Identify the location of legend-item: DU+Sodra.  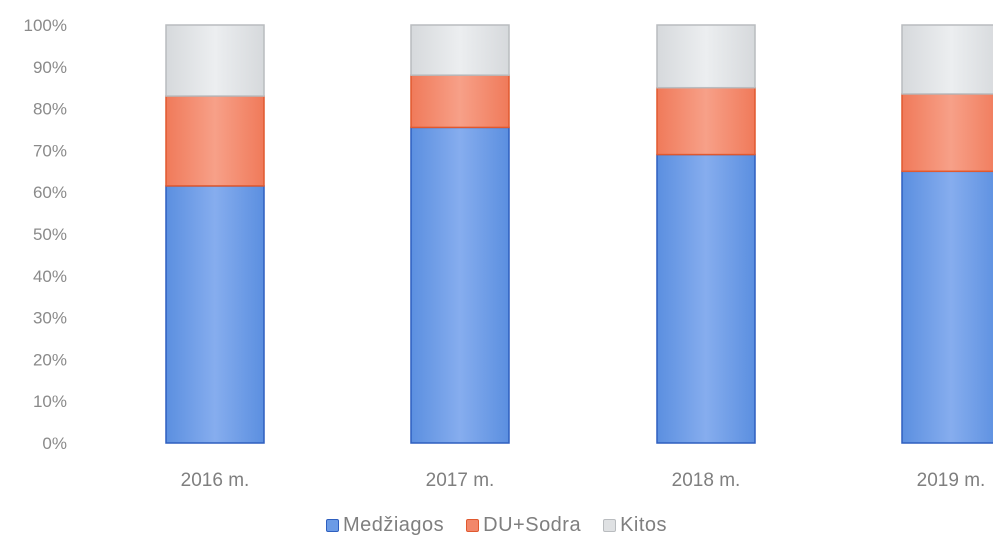
(523, 525).